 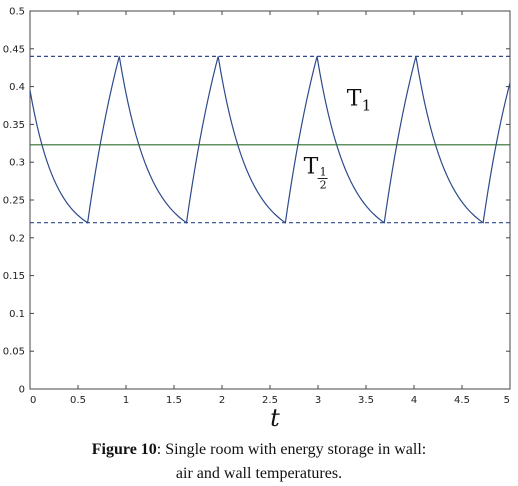 What do you see at coordinates (354, 99) in the screenshot?
I see `annotation-0-main: T` at bounding box center [354, 99].